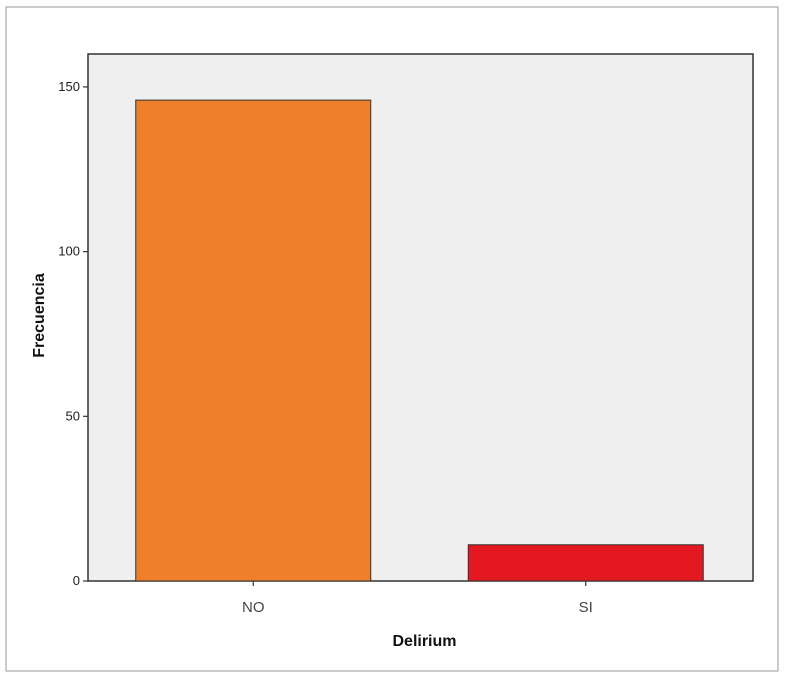 The width and height of the screenshot is (786, 684). I want to click on x-axis-title: Delirium, so click(424, 641).